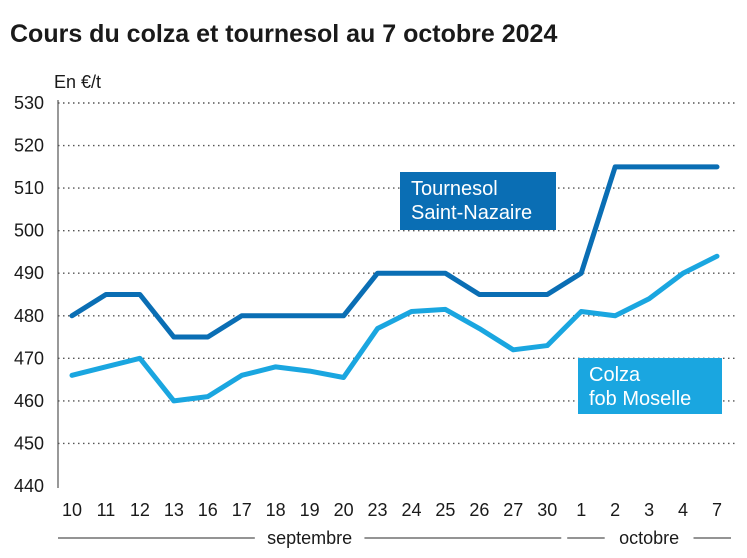 This screenshot has width=747, height=558. I want to click on series-label: fob Moselle, so click(640, 399).